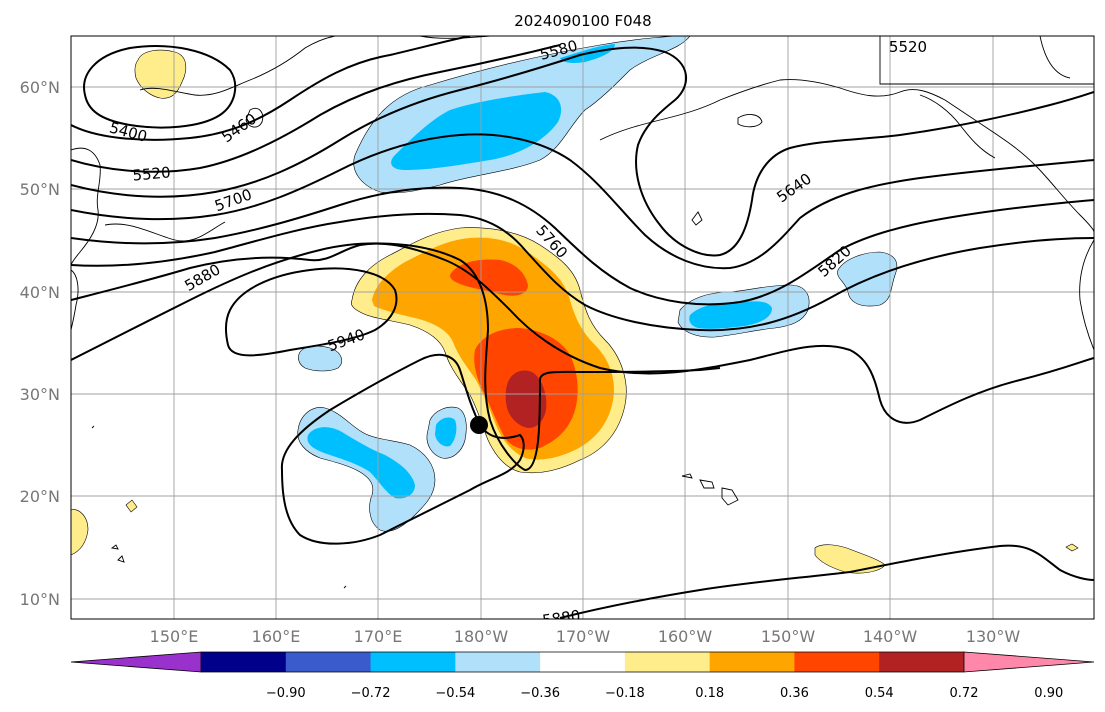 Image resolution: width=1105 pixels, height=712 pixels. Describe the element at coordinates (378, 636) in the screenshot. I see `lon-label: 170°E` at that location.